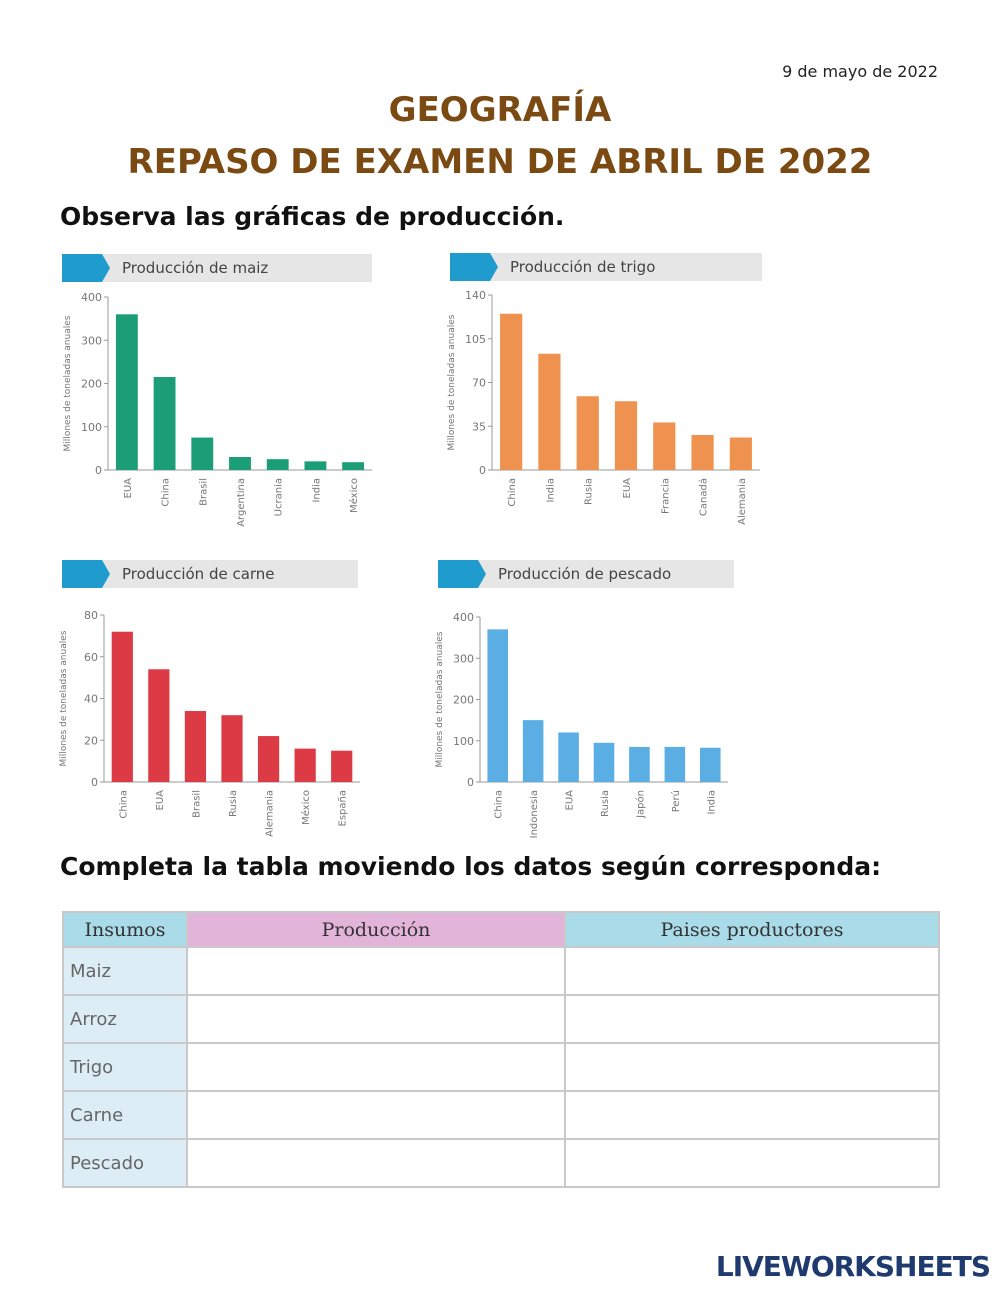 The image size is (1000, 1291). What do you see at coordinates (125, 1019) in the screenshot?
I see `row-label: Arroz` at bounding box center [125, 1019].